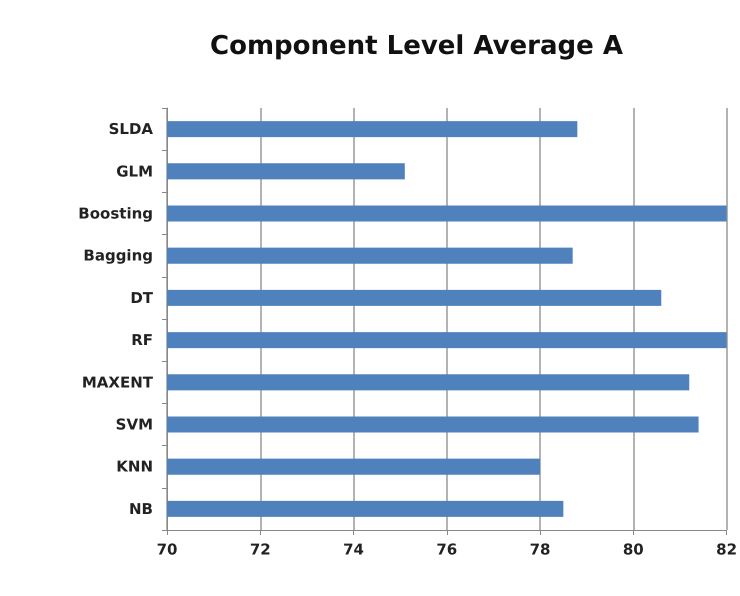 The width and height of the screenshot is (740, 596). What do you see at coordinates (353, 549) in the screenshot?
I see `x-tick-label: 74` at bounding box center [353, 549].